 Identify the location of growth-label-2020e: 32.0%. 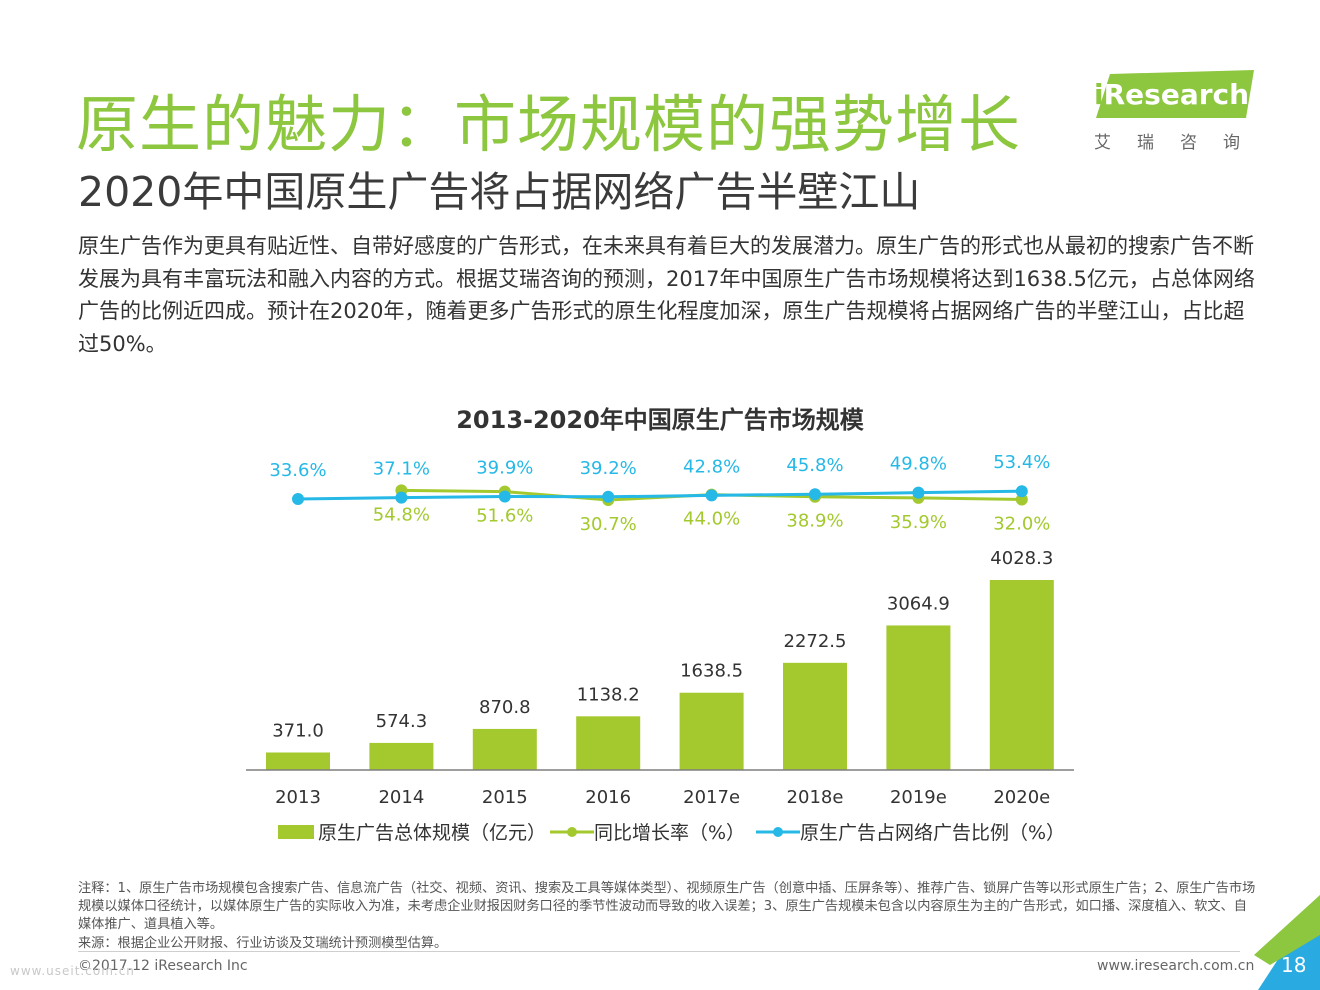
(1021, 523).